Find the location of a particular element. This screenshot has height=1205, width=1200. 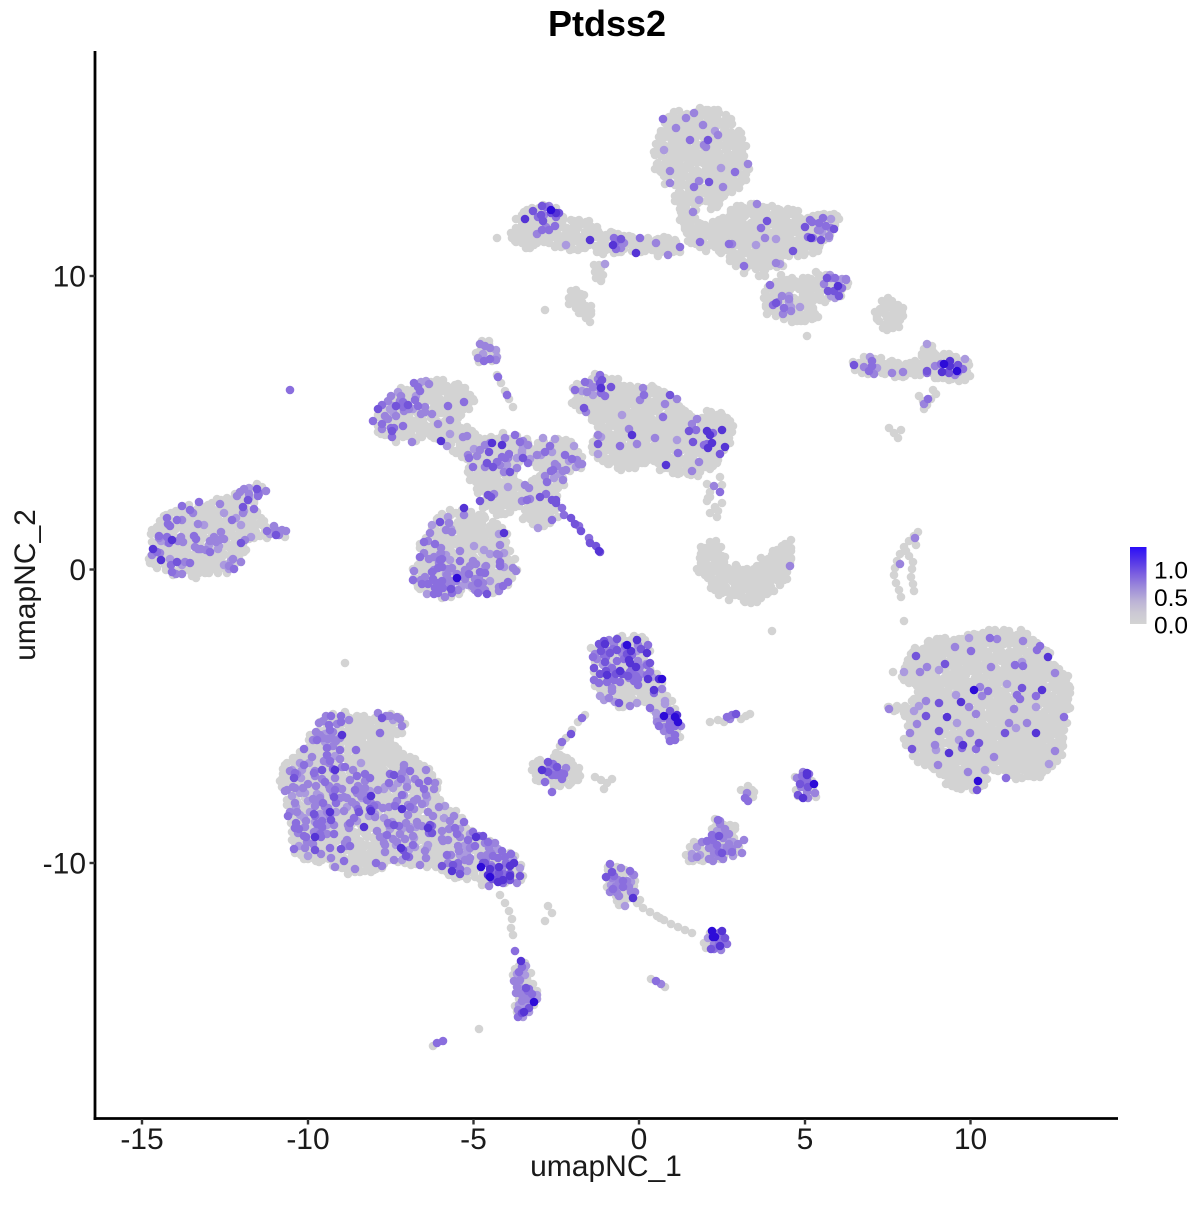

svg-text: 0.5 is located at coordinates (1171, 598).